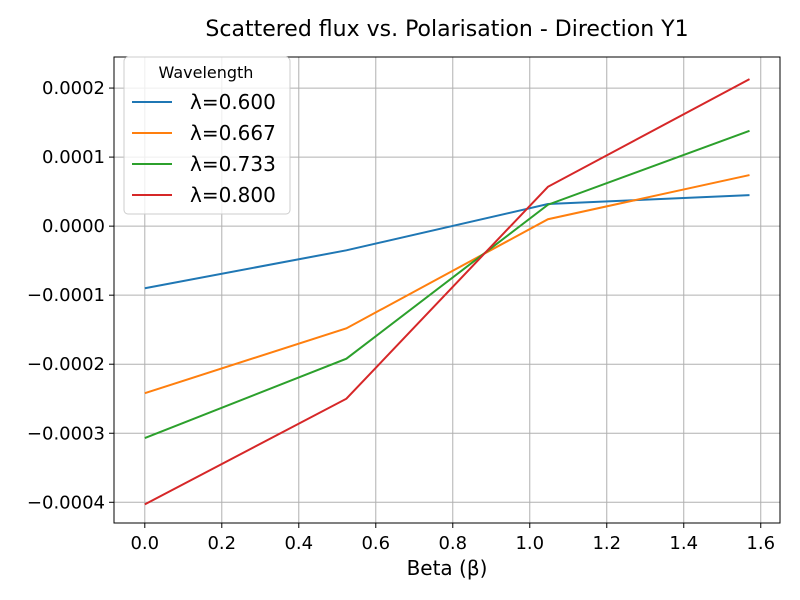 The width and height of the screenshot is (800, 600). Describe the element at coordinates (73, 226) in the screenshot. I see `y-tick-label: 0.0000` at that location.